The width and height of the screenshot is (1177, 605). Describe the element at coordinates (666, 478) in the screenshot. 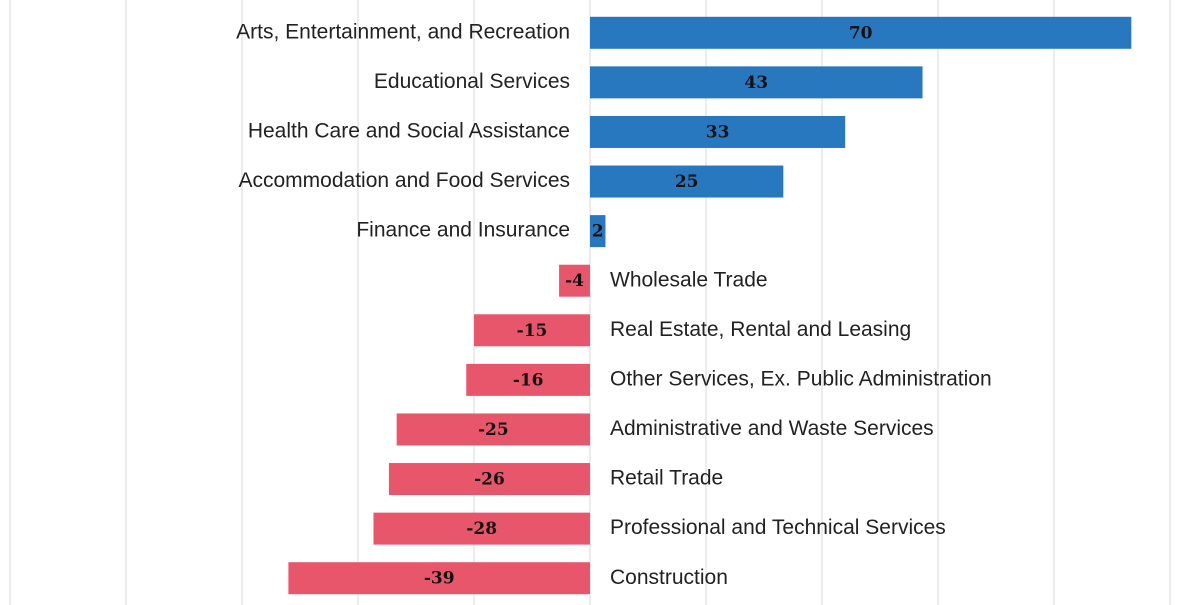

I see `category-label: Retail Trade` at that location.